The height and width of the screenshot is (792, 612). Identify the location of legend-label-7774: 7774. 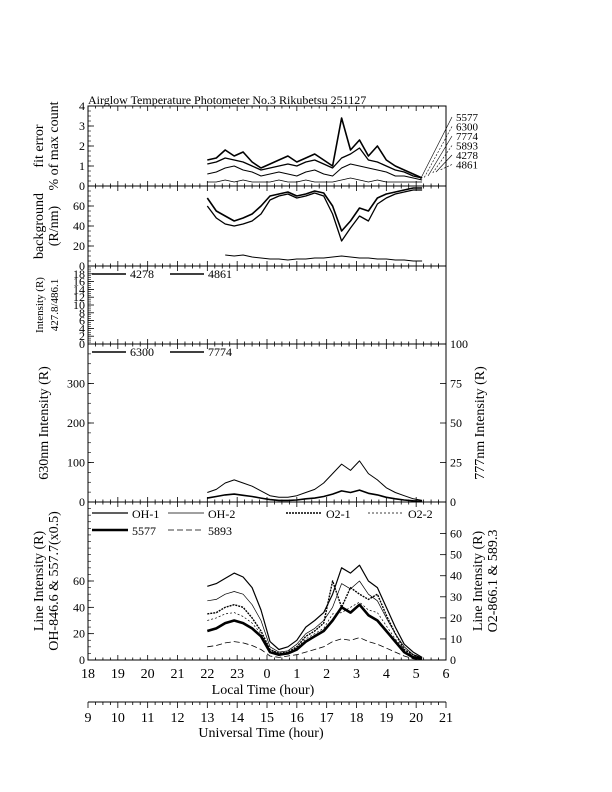
(220, 352).